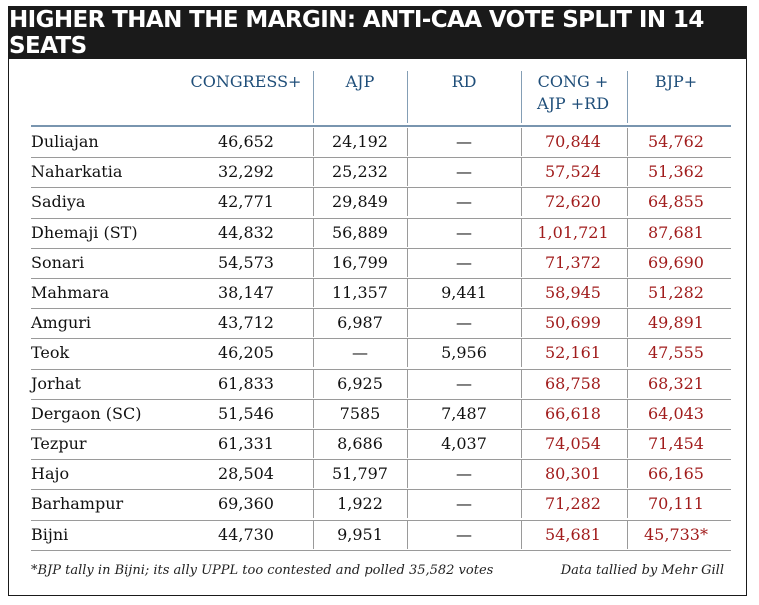  I want to click on header-rule, so click(381, 126).